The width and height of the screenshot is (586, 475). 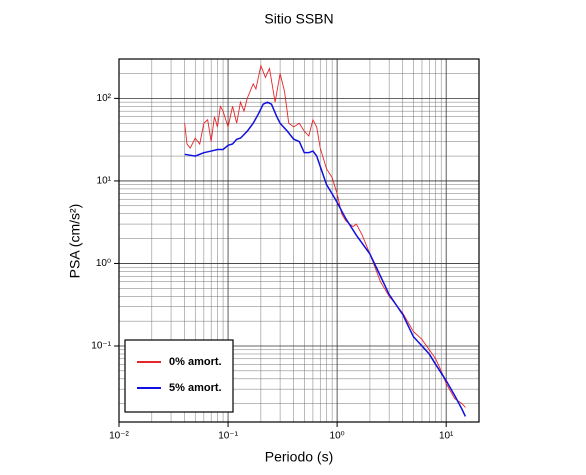 I want to click on y-tick-label: 10⁰, so click(x=103, y=263).